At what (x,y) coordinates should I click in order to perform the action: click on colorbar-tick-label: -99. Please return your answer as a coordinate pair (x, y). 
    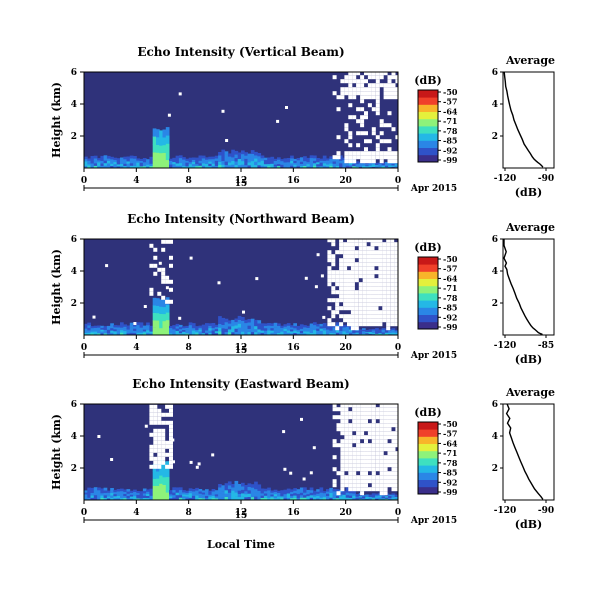
    Looking at the image, I should click on (450, 327).